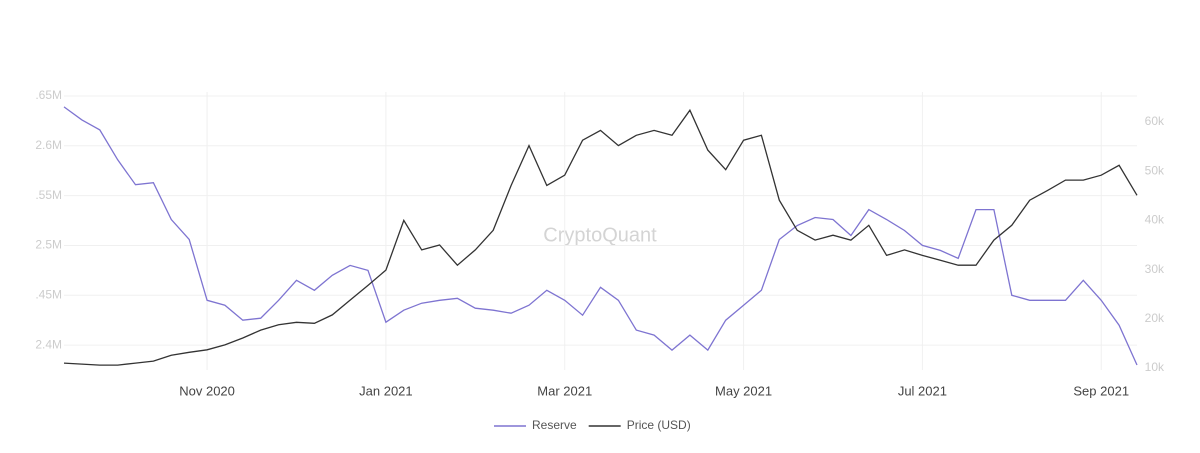 The width and height of the screenshot is (1200, 453). What do you see at coordinates (743, 390) in the screenshot?
I see `x-tick-label: May 2021` at bounding box center [743, 390].